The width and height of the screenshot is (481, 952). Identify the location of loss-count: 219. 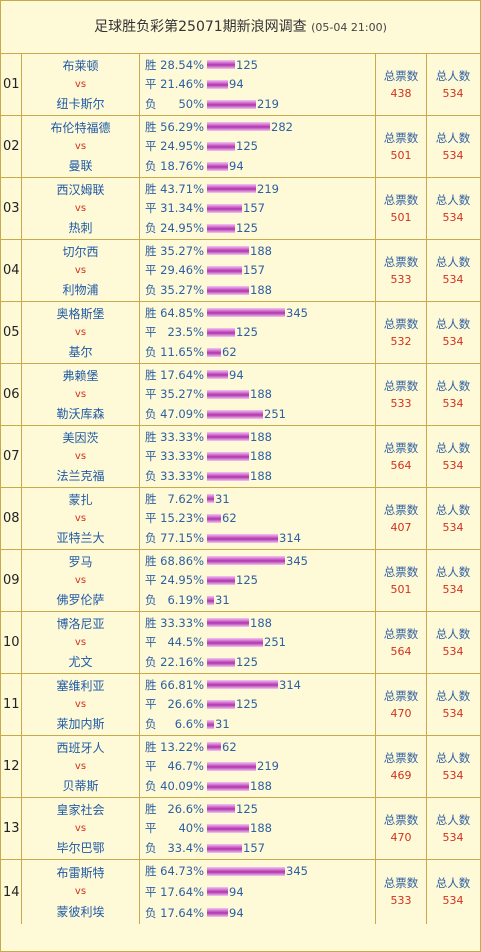
(268, 104).